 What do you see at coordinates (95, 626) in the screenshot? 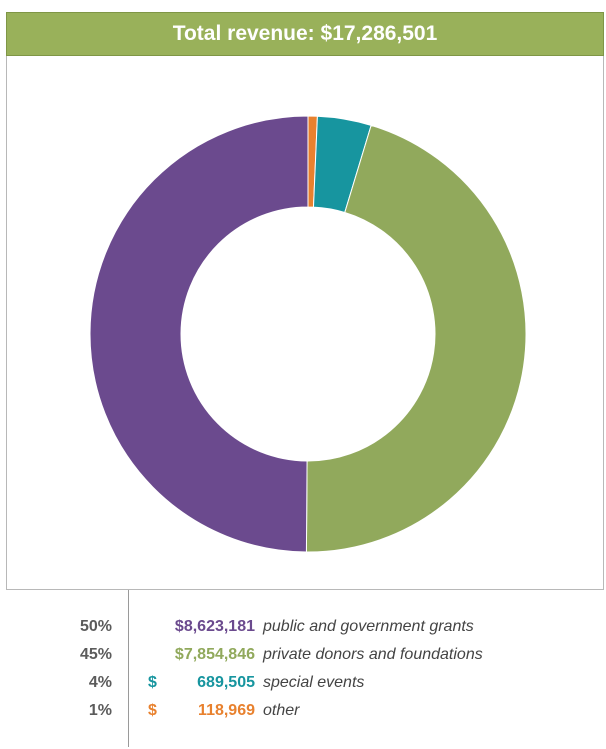
I see `legend-percent: 50%` at bounding box center [95, 626].